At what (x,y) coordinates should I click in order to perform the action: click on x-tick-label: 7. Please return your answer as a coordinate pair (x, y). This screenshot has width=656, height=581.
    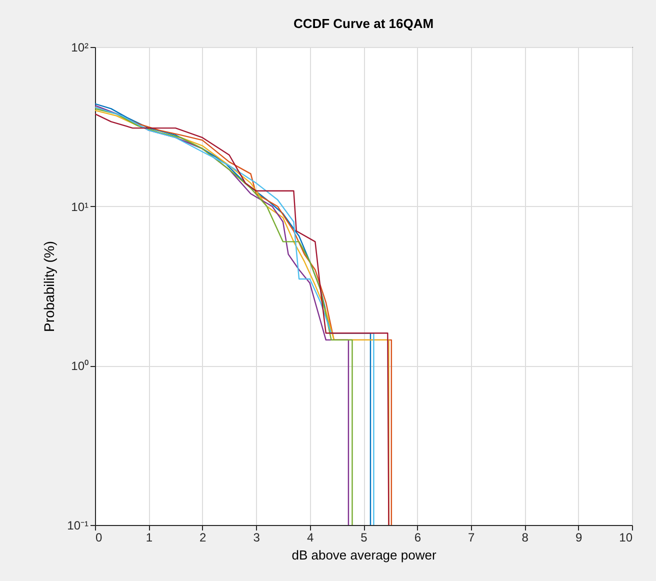
    Looking at the image, I should click on (472, 537).